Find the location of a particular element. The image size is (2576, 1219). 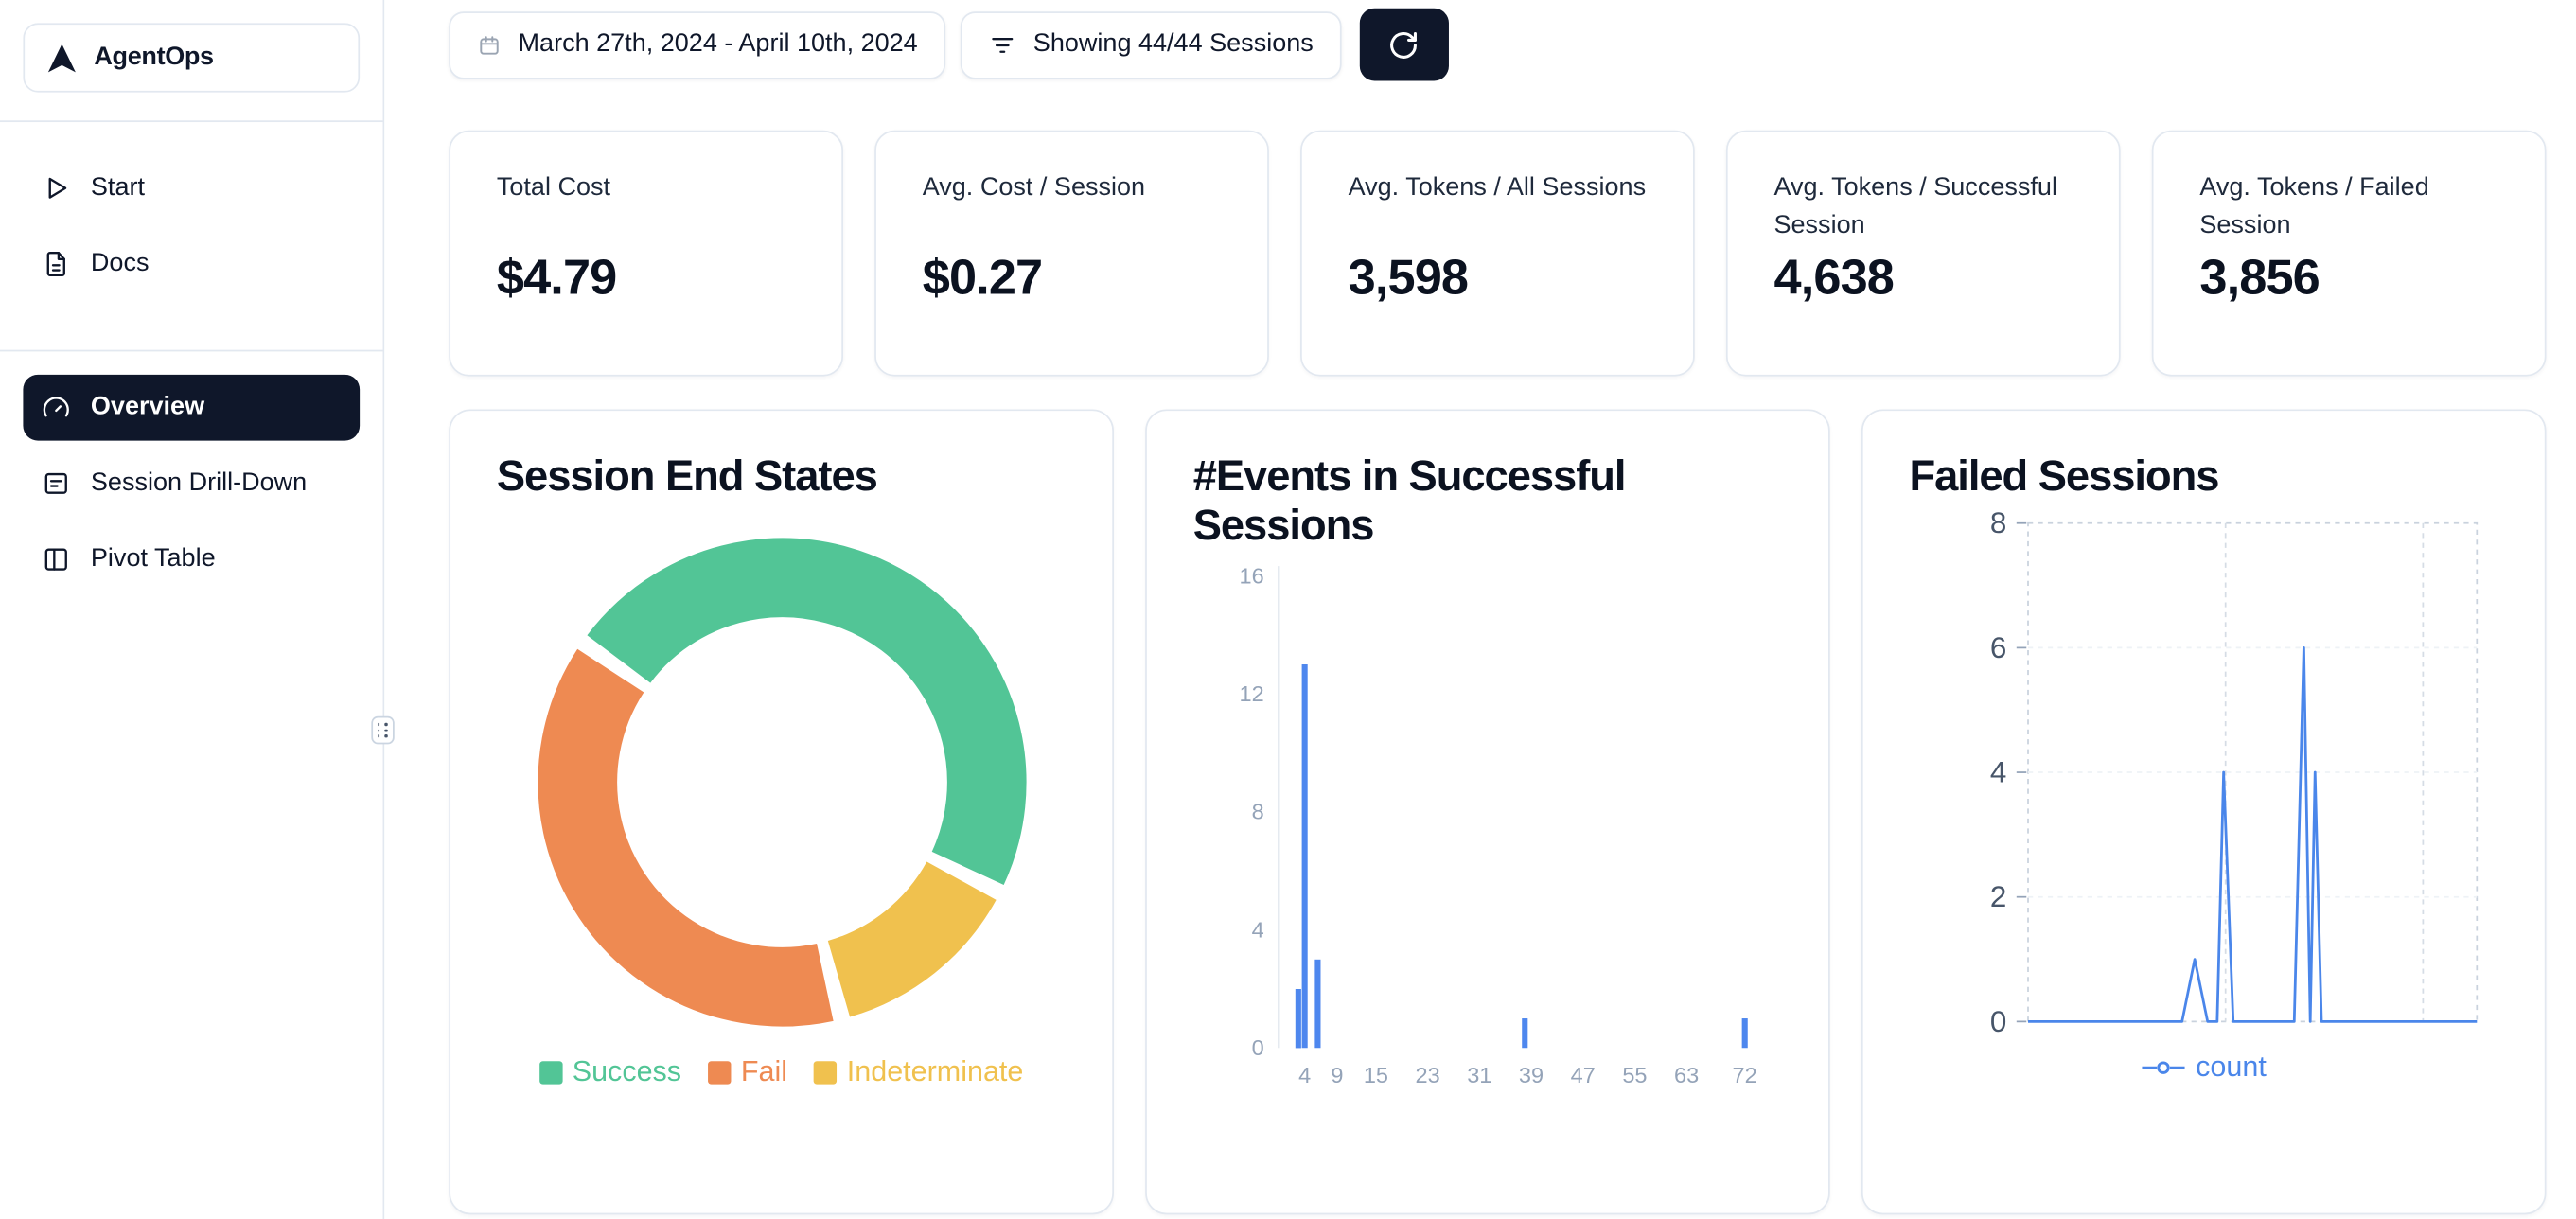

legend-label: count is located at coordinates (2231, 1067).